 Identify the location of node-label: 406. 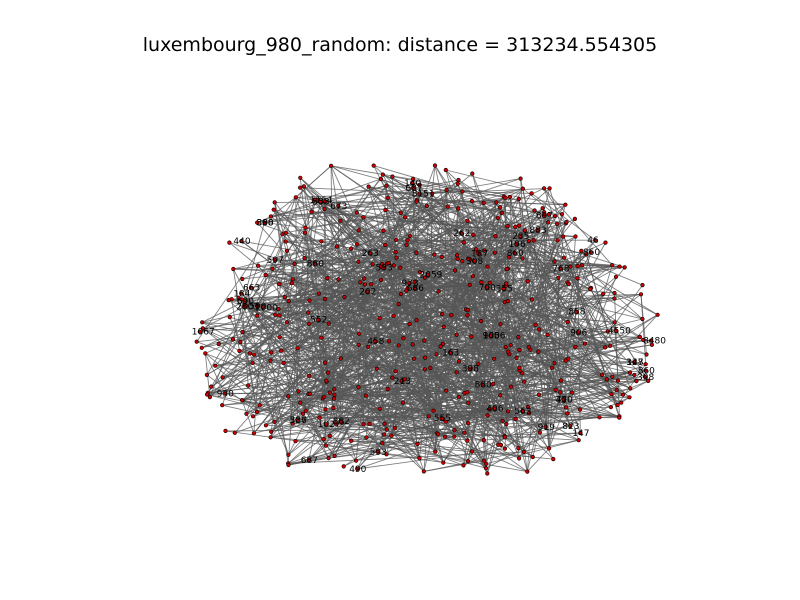
(494, 410).